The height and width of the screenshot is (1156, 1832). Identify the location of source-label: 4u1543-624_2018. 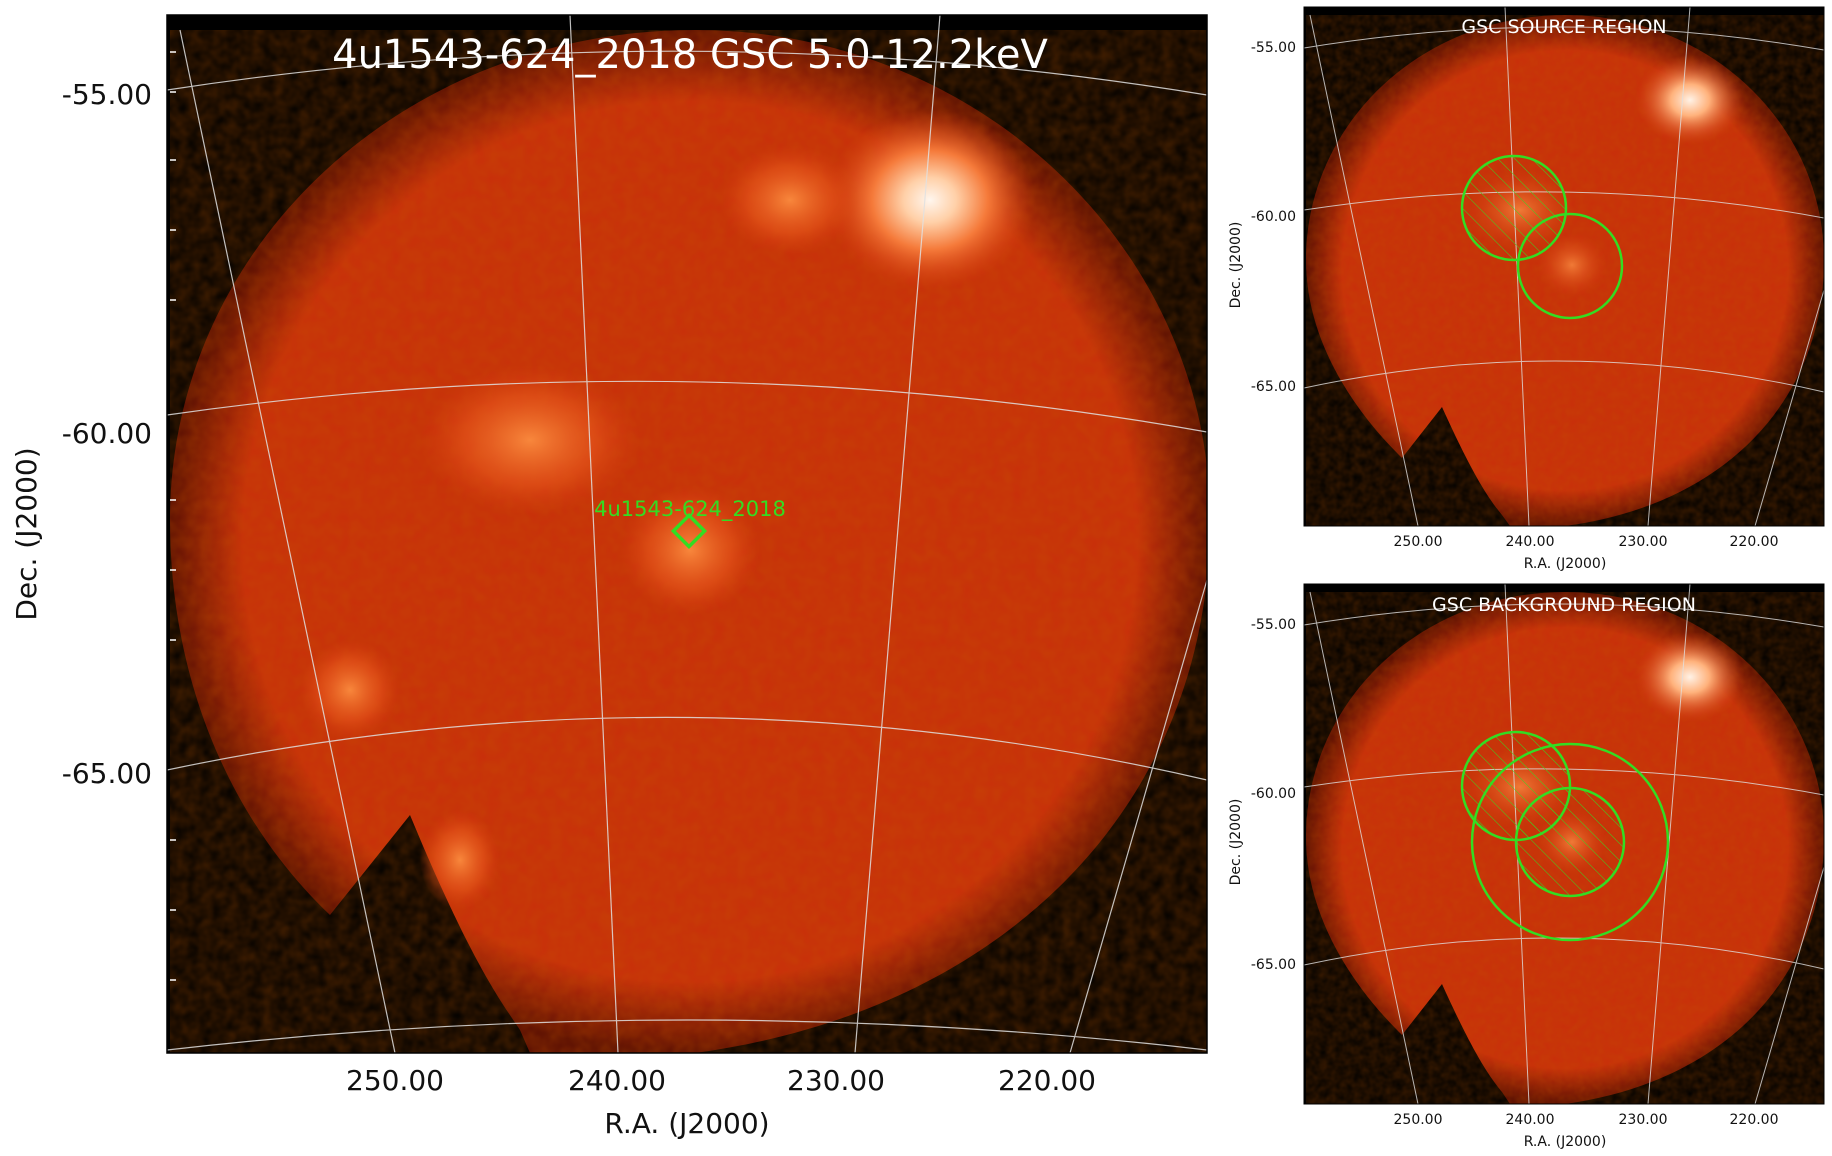
(690, 509).